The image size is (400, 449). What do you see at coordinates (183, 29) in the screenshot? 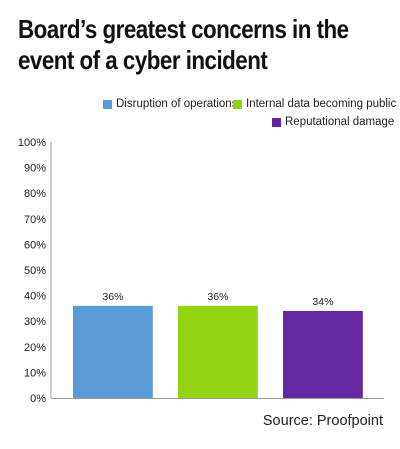
I see `title-line-1: Board’s greatest concerns in the` at bounding box center [183, 29].